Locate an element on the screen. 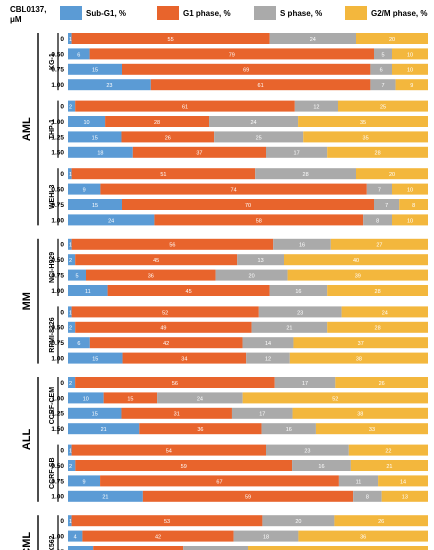  bar-segment-MM-NCI-H929-0.75-s1 is located at coordinates (151, 275).